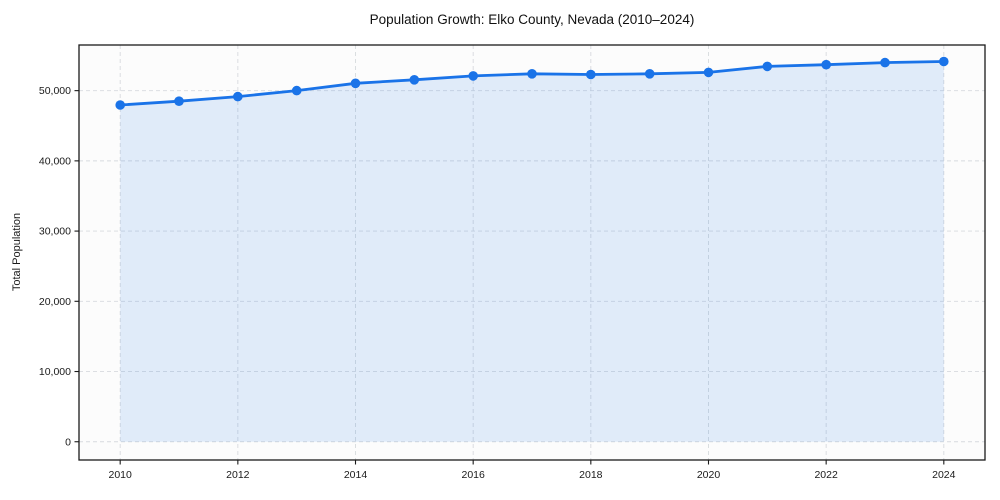 The height and width of the screenshot is (500, 1000). I want to click on x-tick-label: 2018, so click(591, 475).